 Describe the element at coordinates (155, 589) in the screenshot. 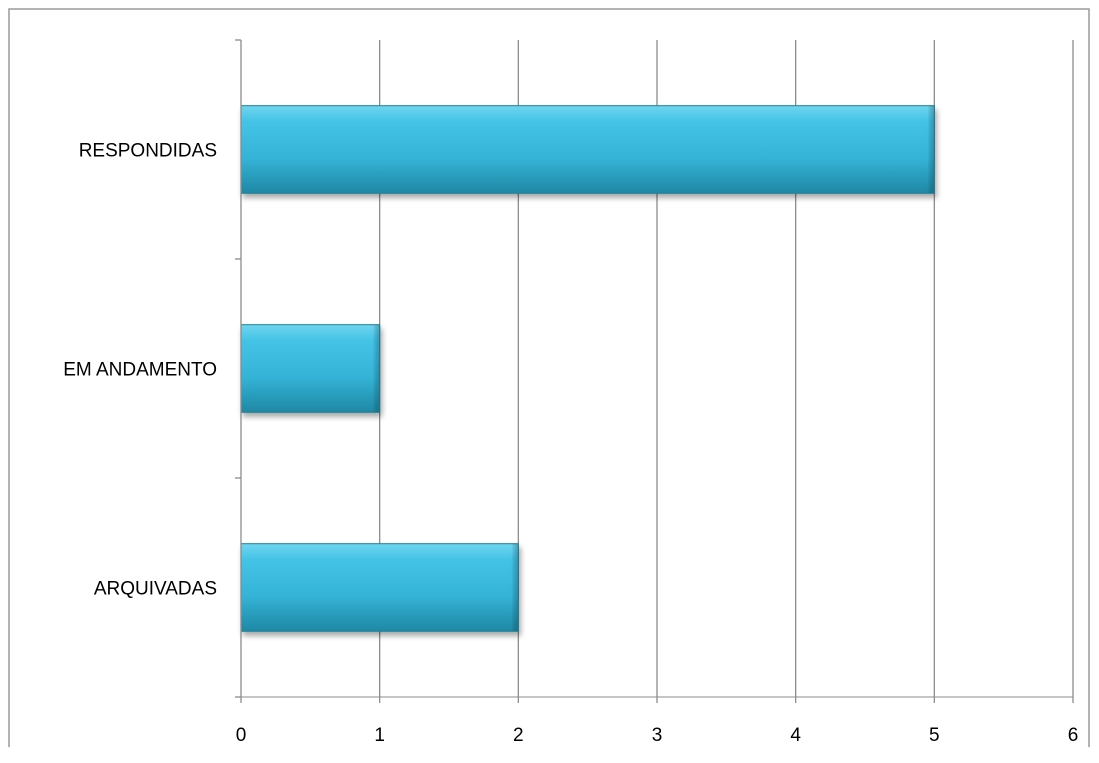

I see `y-tick-label: ARQUIVADAS` at that location.